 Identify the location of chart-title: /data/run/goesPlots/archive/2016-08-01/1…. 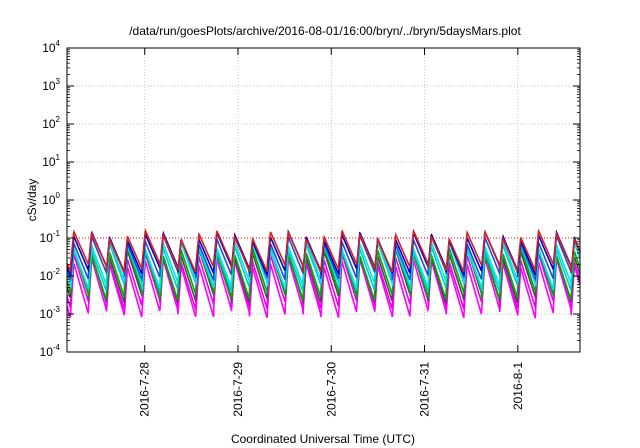
(325, 31).